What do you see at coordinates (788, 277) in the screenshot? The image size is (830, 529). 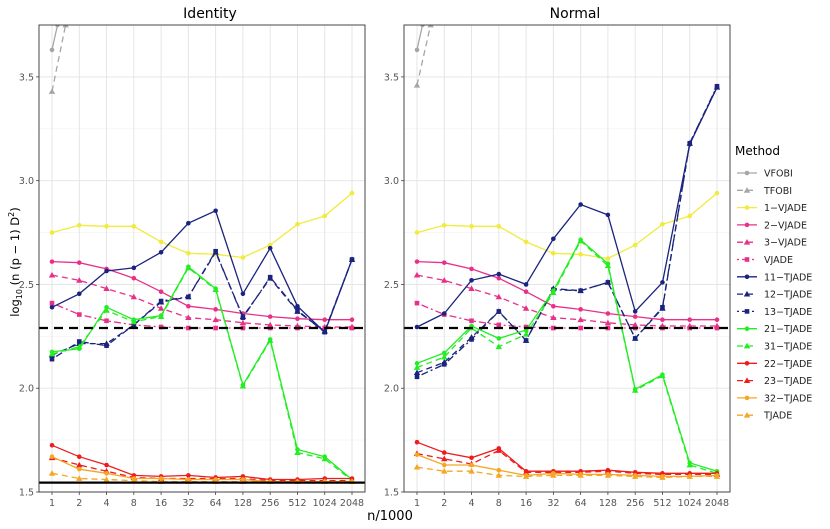 I see `legend-label: 11−TJADE` at bounding box center [788, 277].